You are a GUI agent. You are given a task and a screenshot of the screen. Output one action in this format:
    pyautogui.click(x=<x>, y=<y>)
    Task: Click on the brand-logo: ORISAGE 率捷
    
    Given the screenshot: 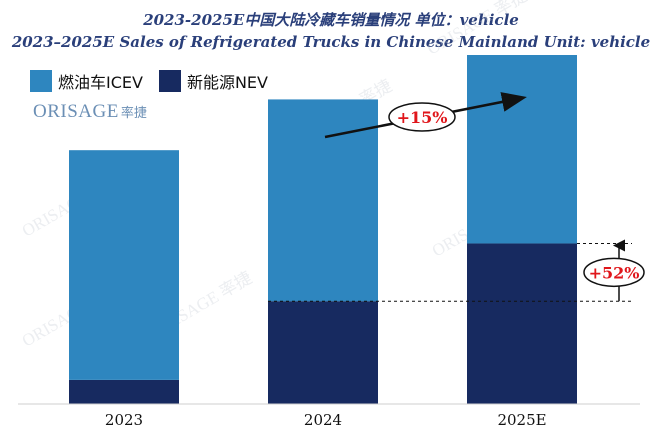 What is the action you would take?
    pyautogui.click(x=90, y=112)
    